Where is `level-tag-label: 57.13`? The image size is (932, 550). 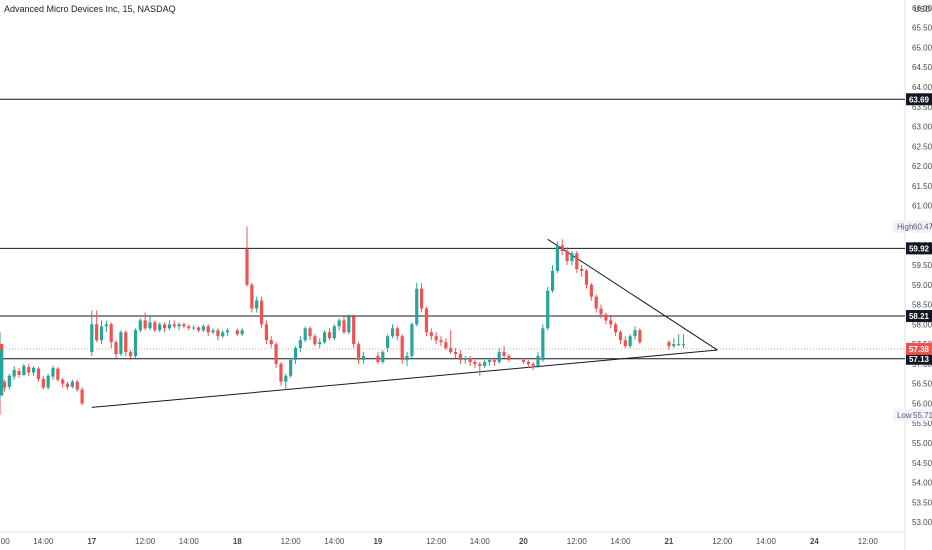 level-tag-label: 57.13 is located at coordinates (919, 359).